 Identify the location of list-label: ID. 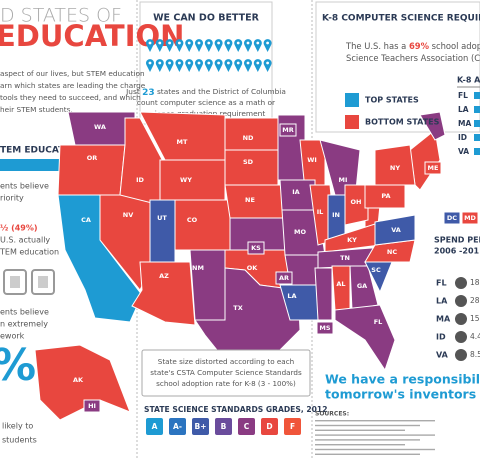
(462, 137).